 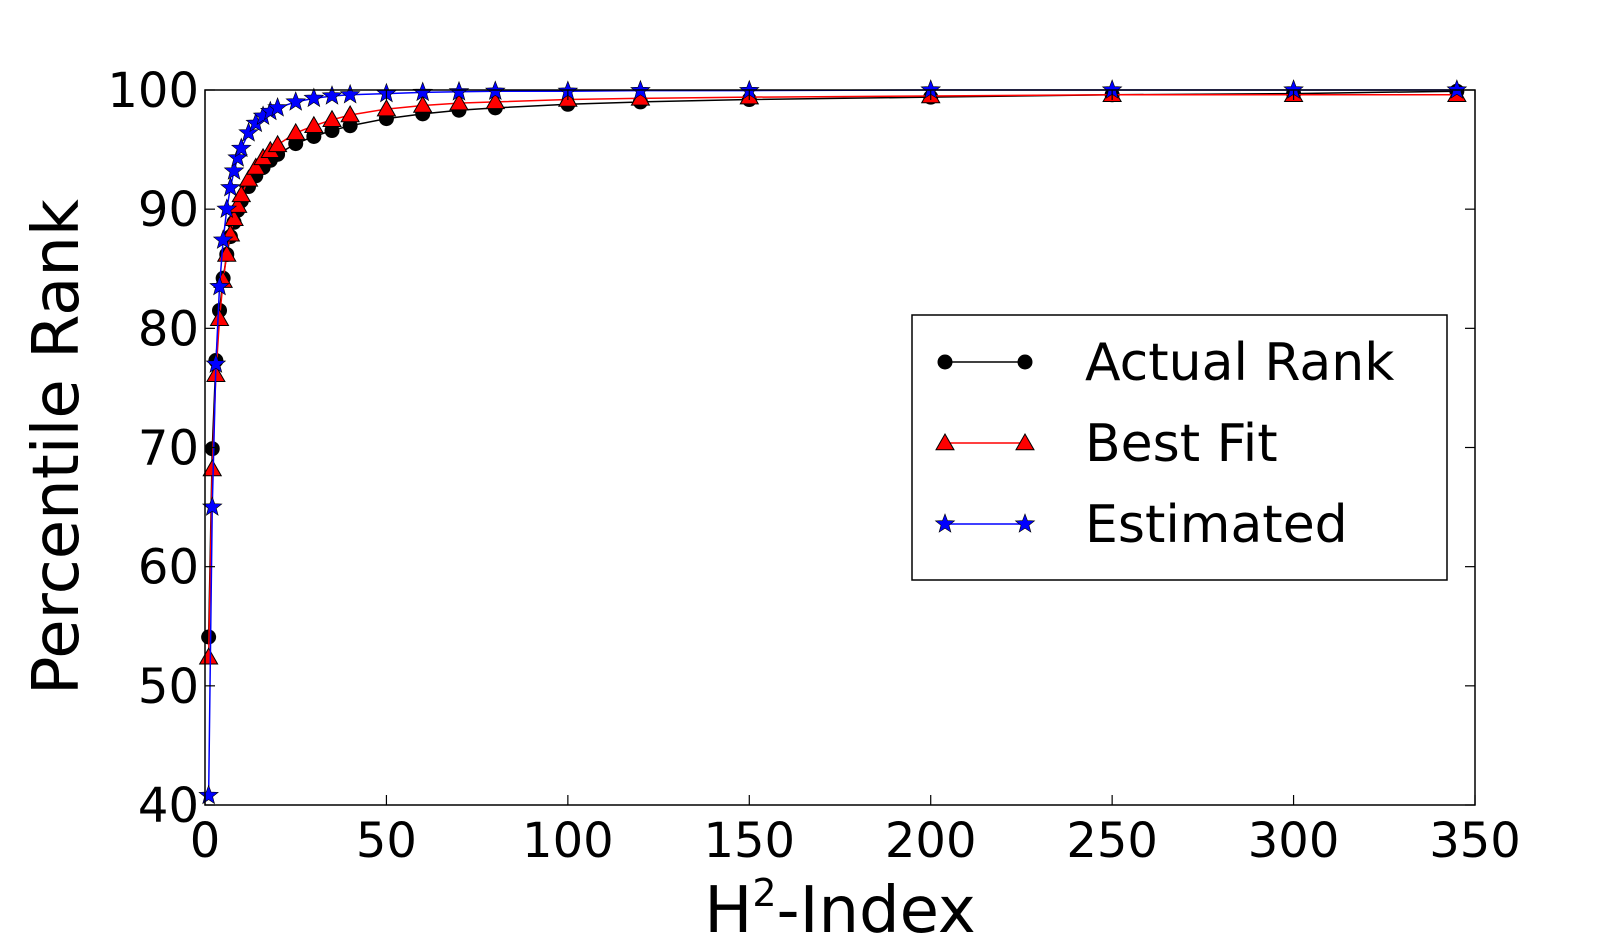 I want to click on x-tick-label: 300, so click(x=1294, y=841).